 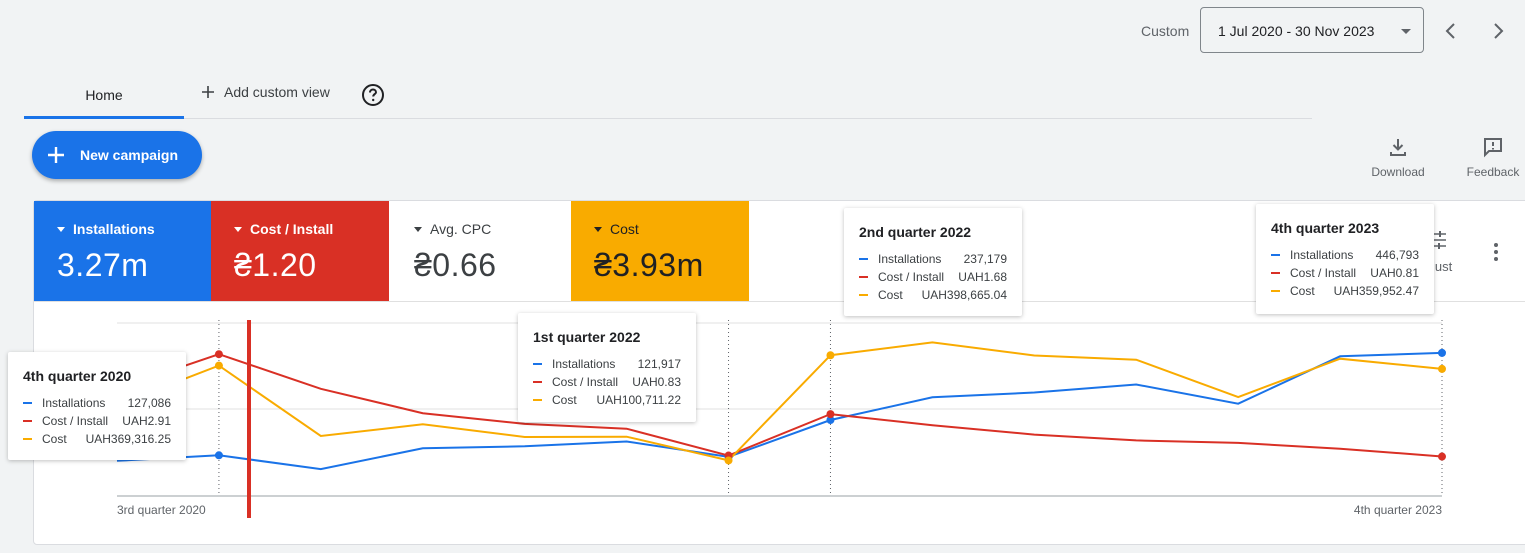 I want to click on previous-period-button, so click(x=1451, y=31).